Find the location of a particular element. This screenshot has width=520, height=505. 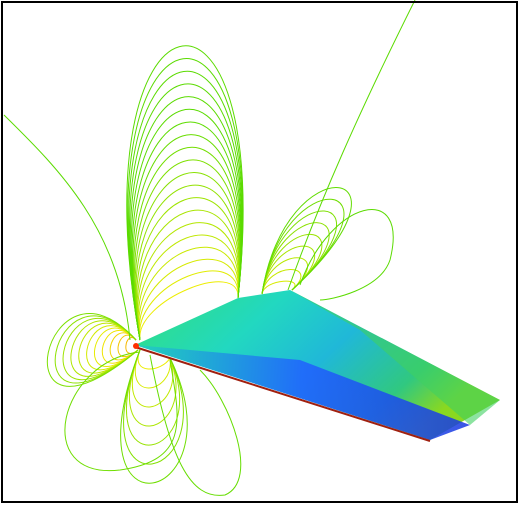

wing-lower-surface is located at coordinates (302, 392).